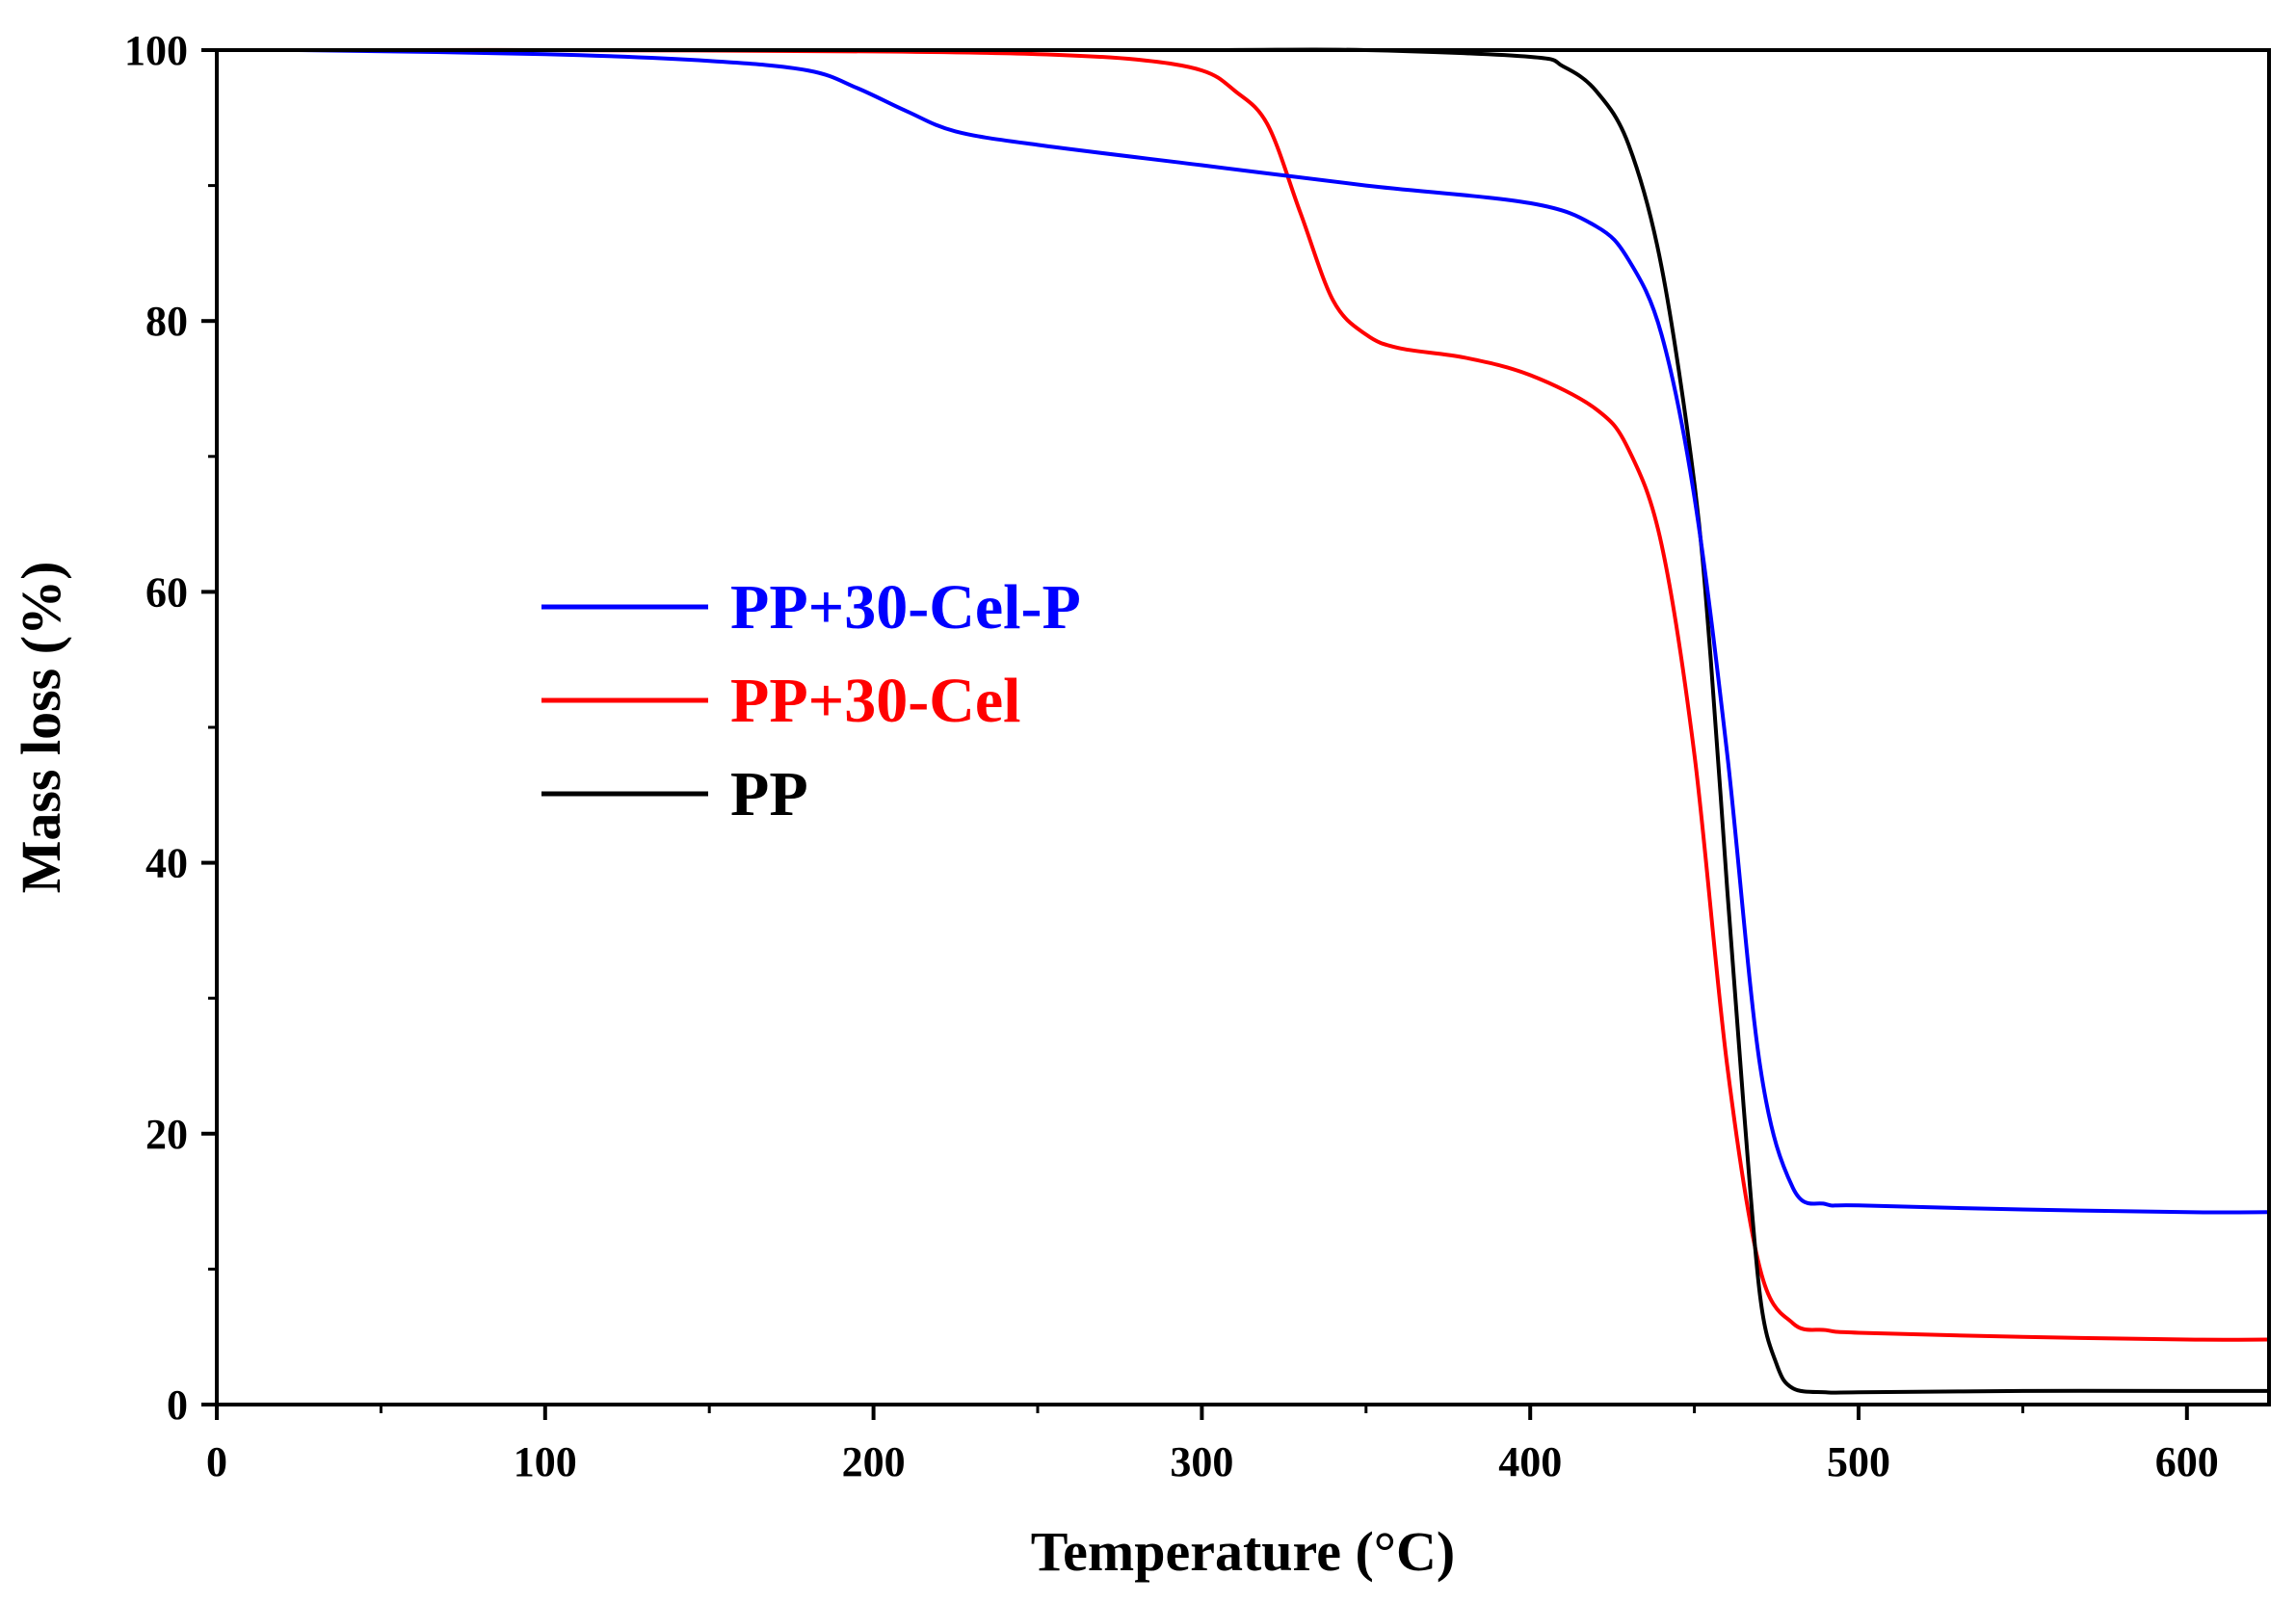  I want to click on y-tick-label: 60, so click(167, 592).